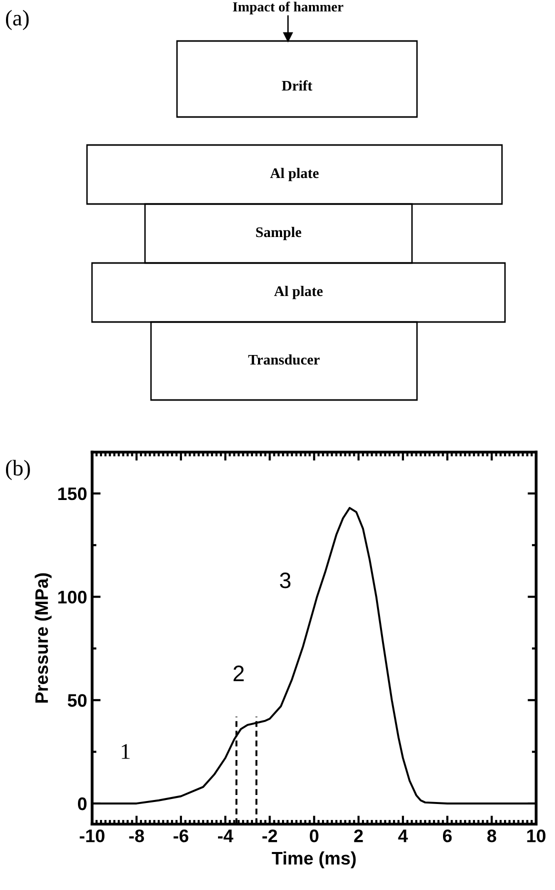 This screenshot has width=555, height=890. What do you see at coordinates (239, 674) in the screenshot?
I see `annotation: 2` at bounding box center [239, 674].